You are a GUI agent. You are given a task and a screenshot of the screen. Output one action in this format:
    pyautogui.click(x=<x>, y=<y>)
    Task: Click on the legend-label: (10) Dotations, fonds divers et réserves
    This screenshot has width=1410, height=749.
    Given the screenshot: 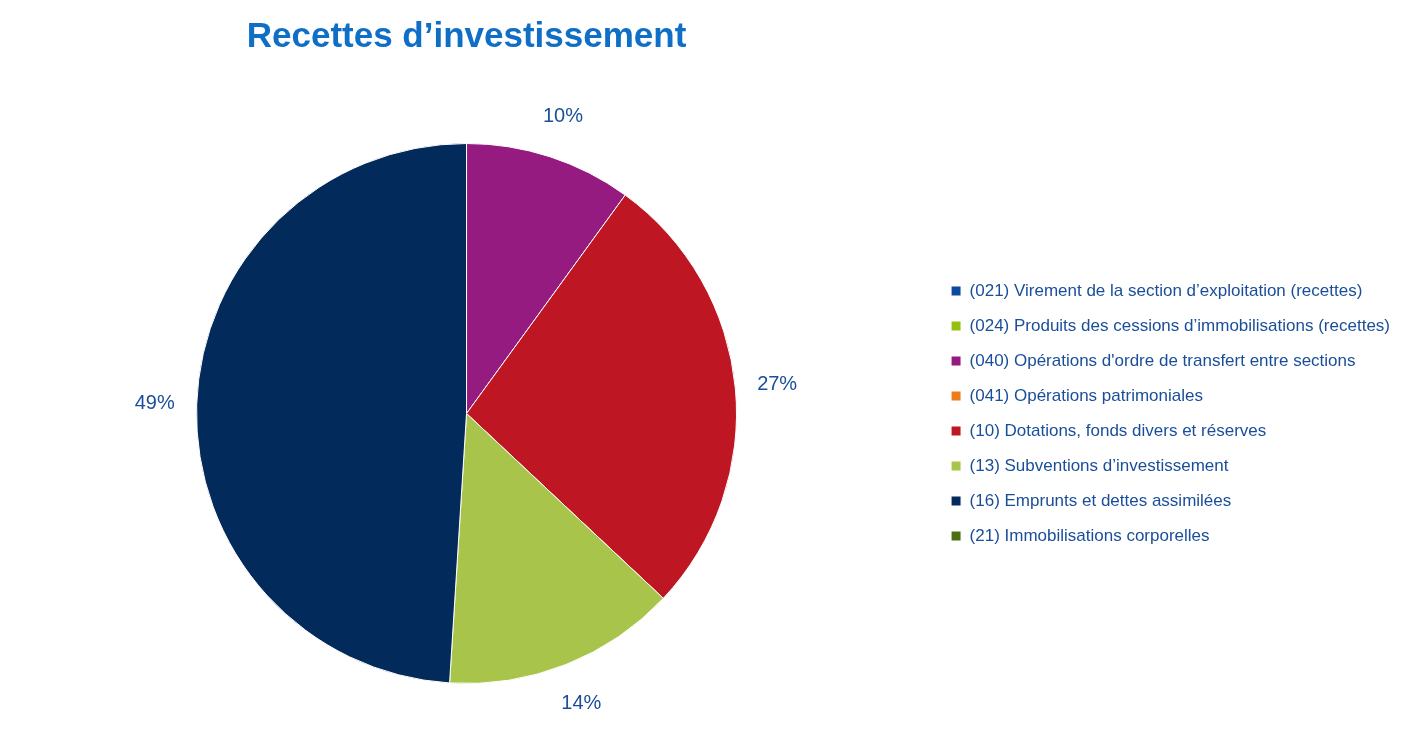 What is the action you would take?
    pyautogui.click(x=1118, y=430)
    